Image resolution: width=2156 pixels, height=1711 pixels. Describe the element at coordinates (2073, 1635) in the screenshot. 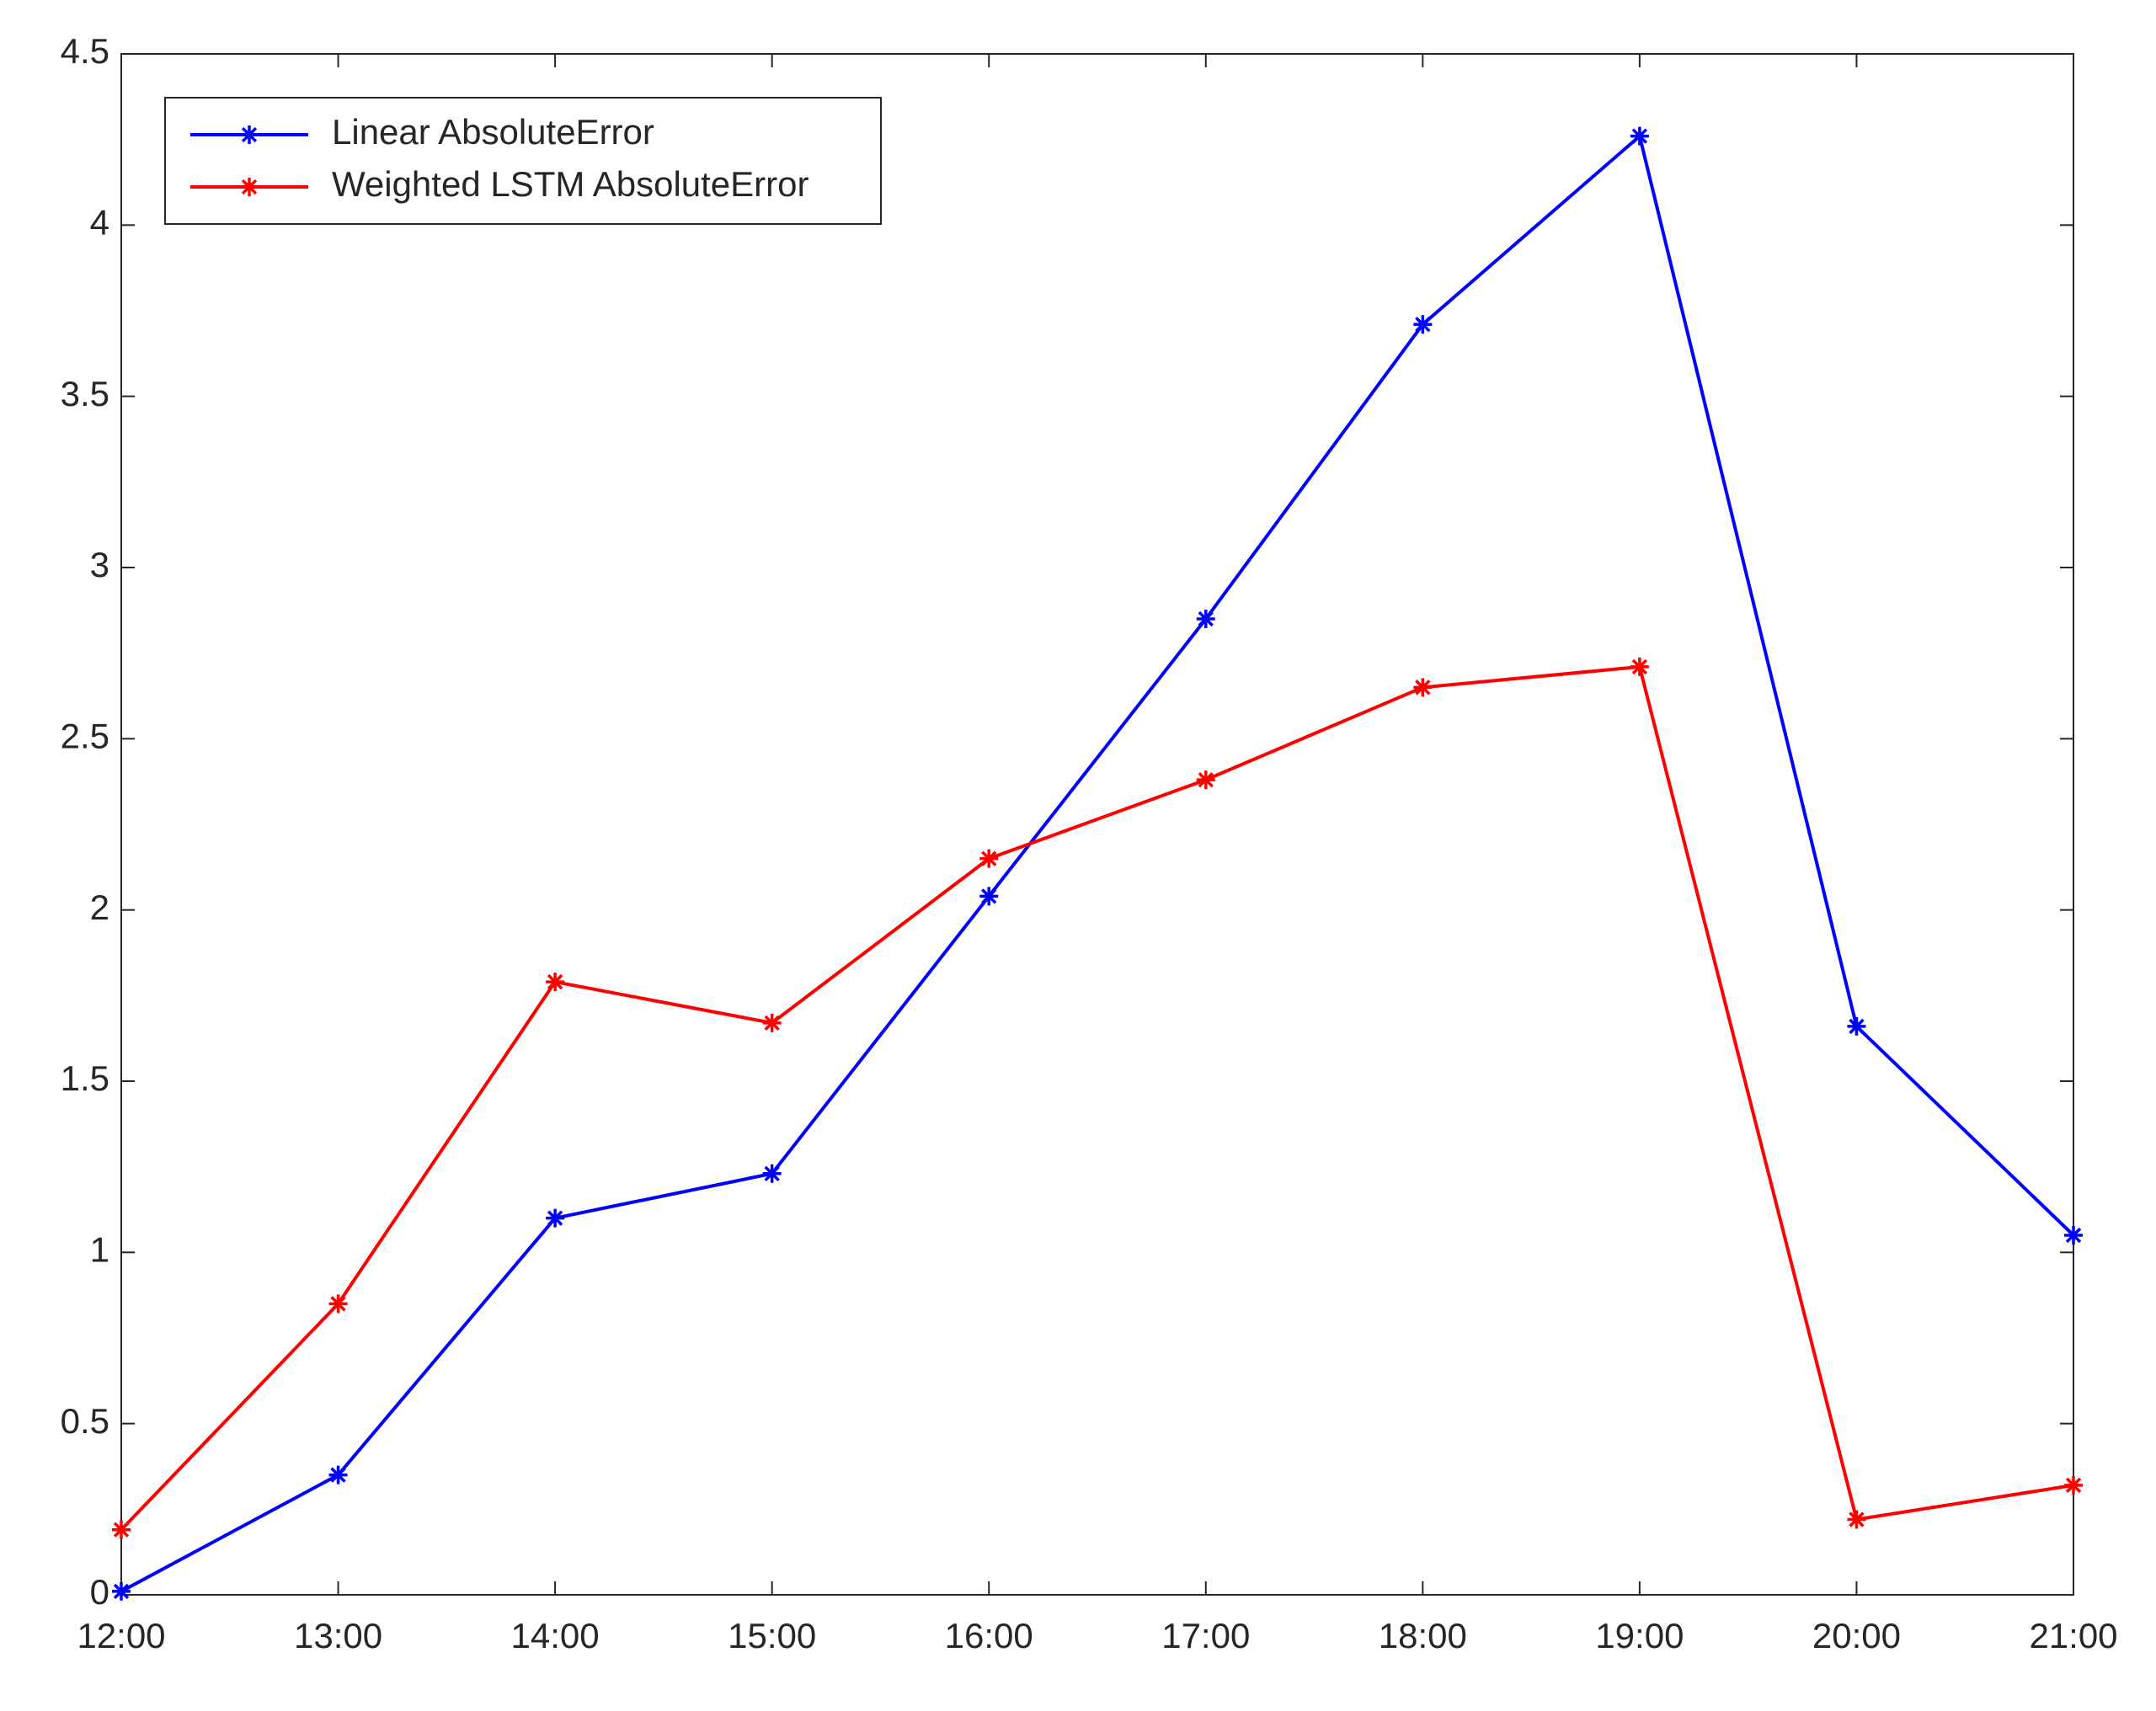

I see `x-tick-label: 21:00` at that location.